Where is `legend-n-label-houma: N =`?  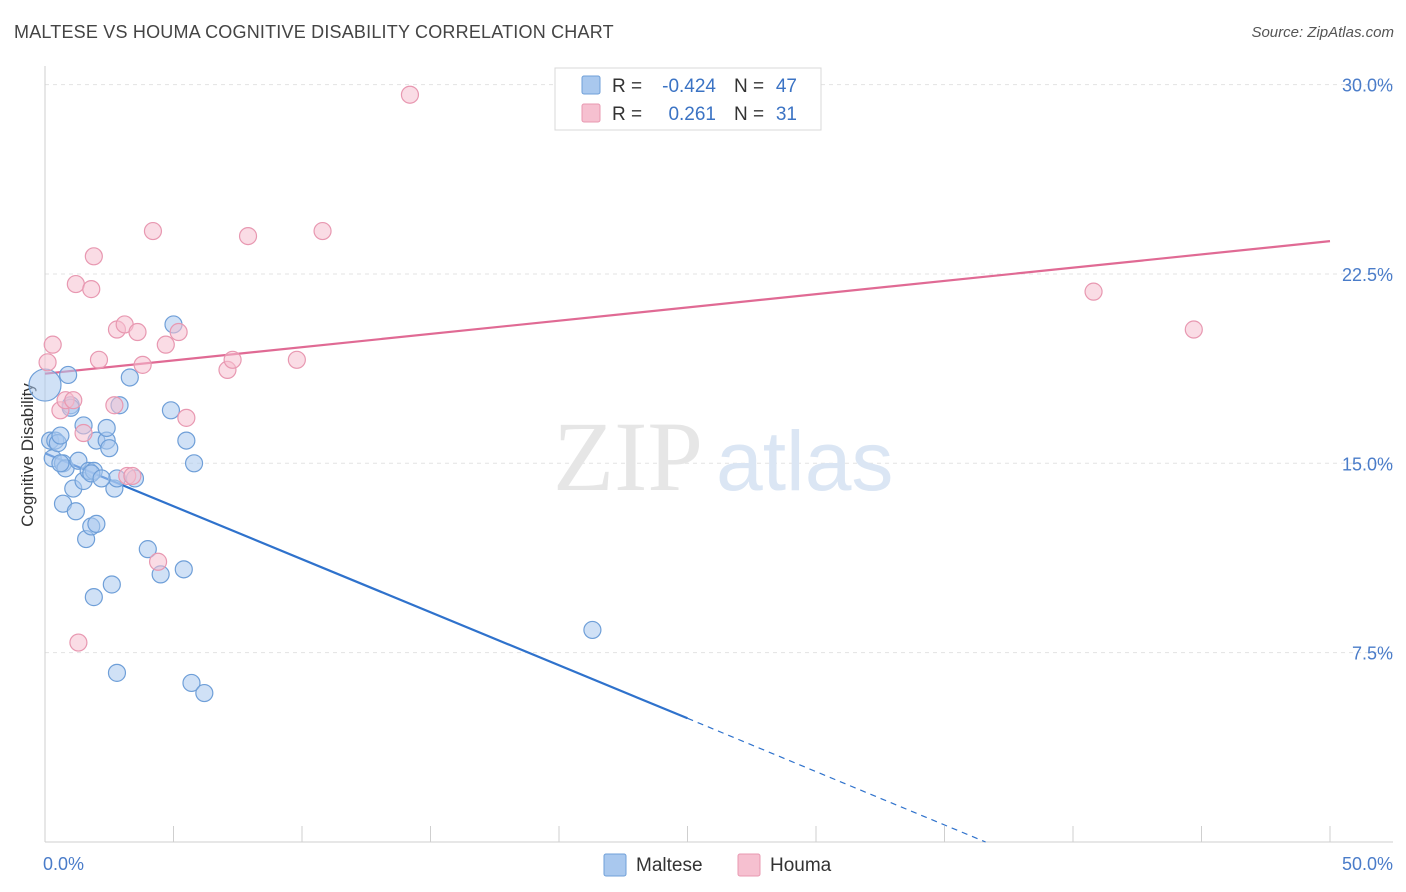 legend-n-label-houma: N = is located at coordinates (749, 114).